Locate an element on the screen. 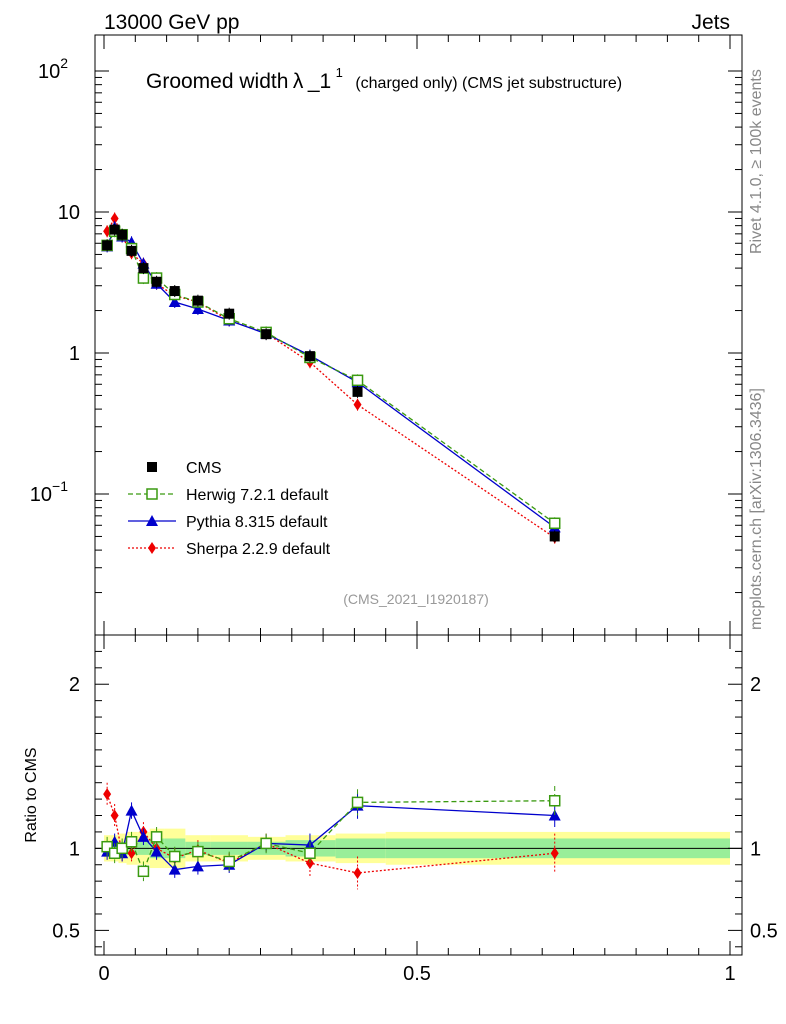  main-ytick-label: 10⁻¹ is located at coordinates (49, 492).